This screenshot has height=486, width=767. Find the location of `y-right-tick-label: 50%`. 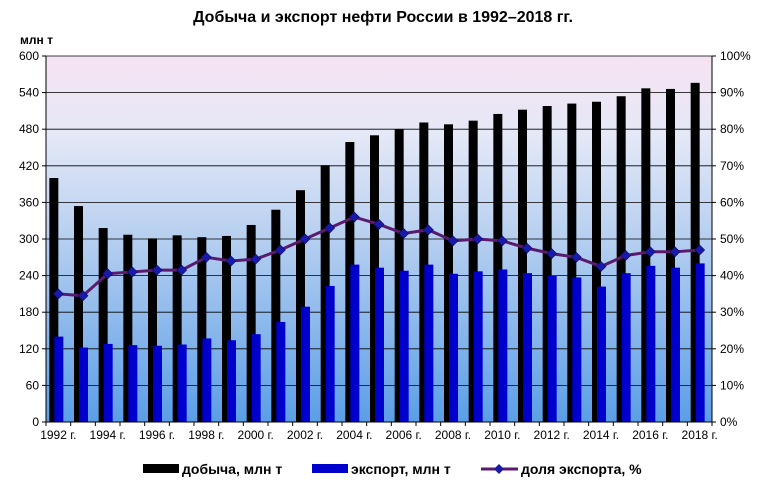

y-right-tick-label: 50% is located at coordinates (732, 239).